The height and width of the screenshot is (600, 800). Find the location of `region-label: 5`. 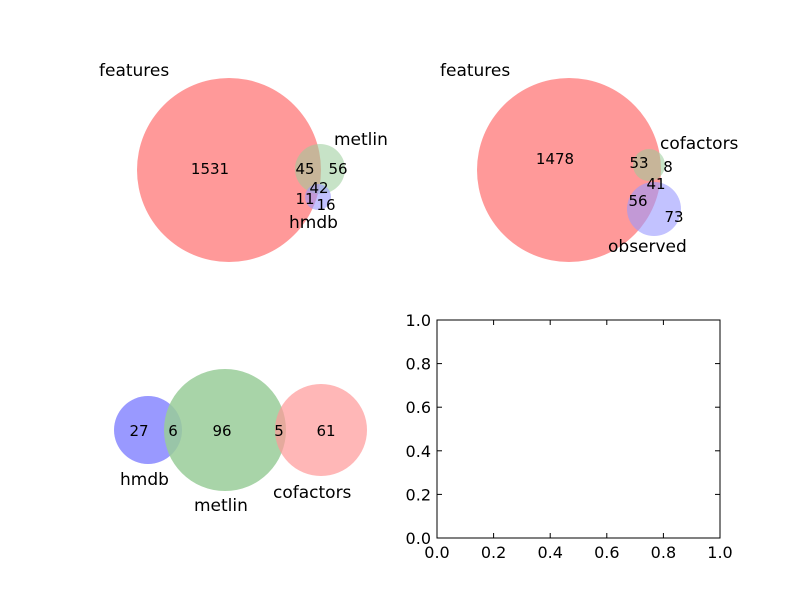

region-label: 5 is located at coordinates (279, 431).